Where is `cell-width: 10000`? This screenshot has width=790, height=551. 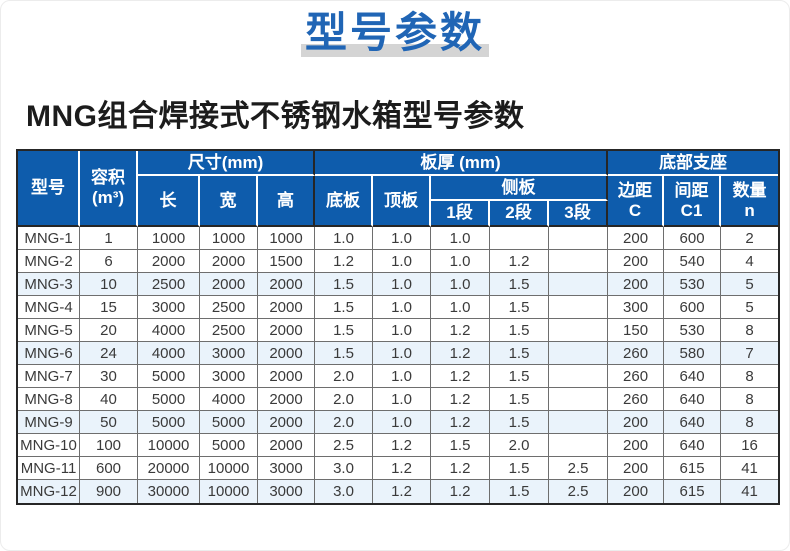
cell-width: 10000 is located at coordinates (229, 468).